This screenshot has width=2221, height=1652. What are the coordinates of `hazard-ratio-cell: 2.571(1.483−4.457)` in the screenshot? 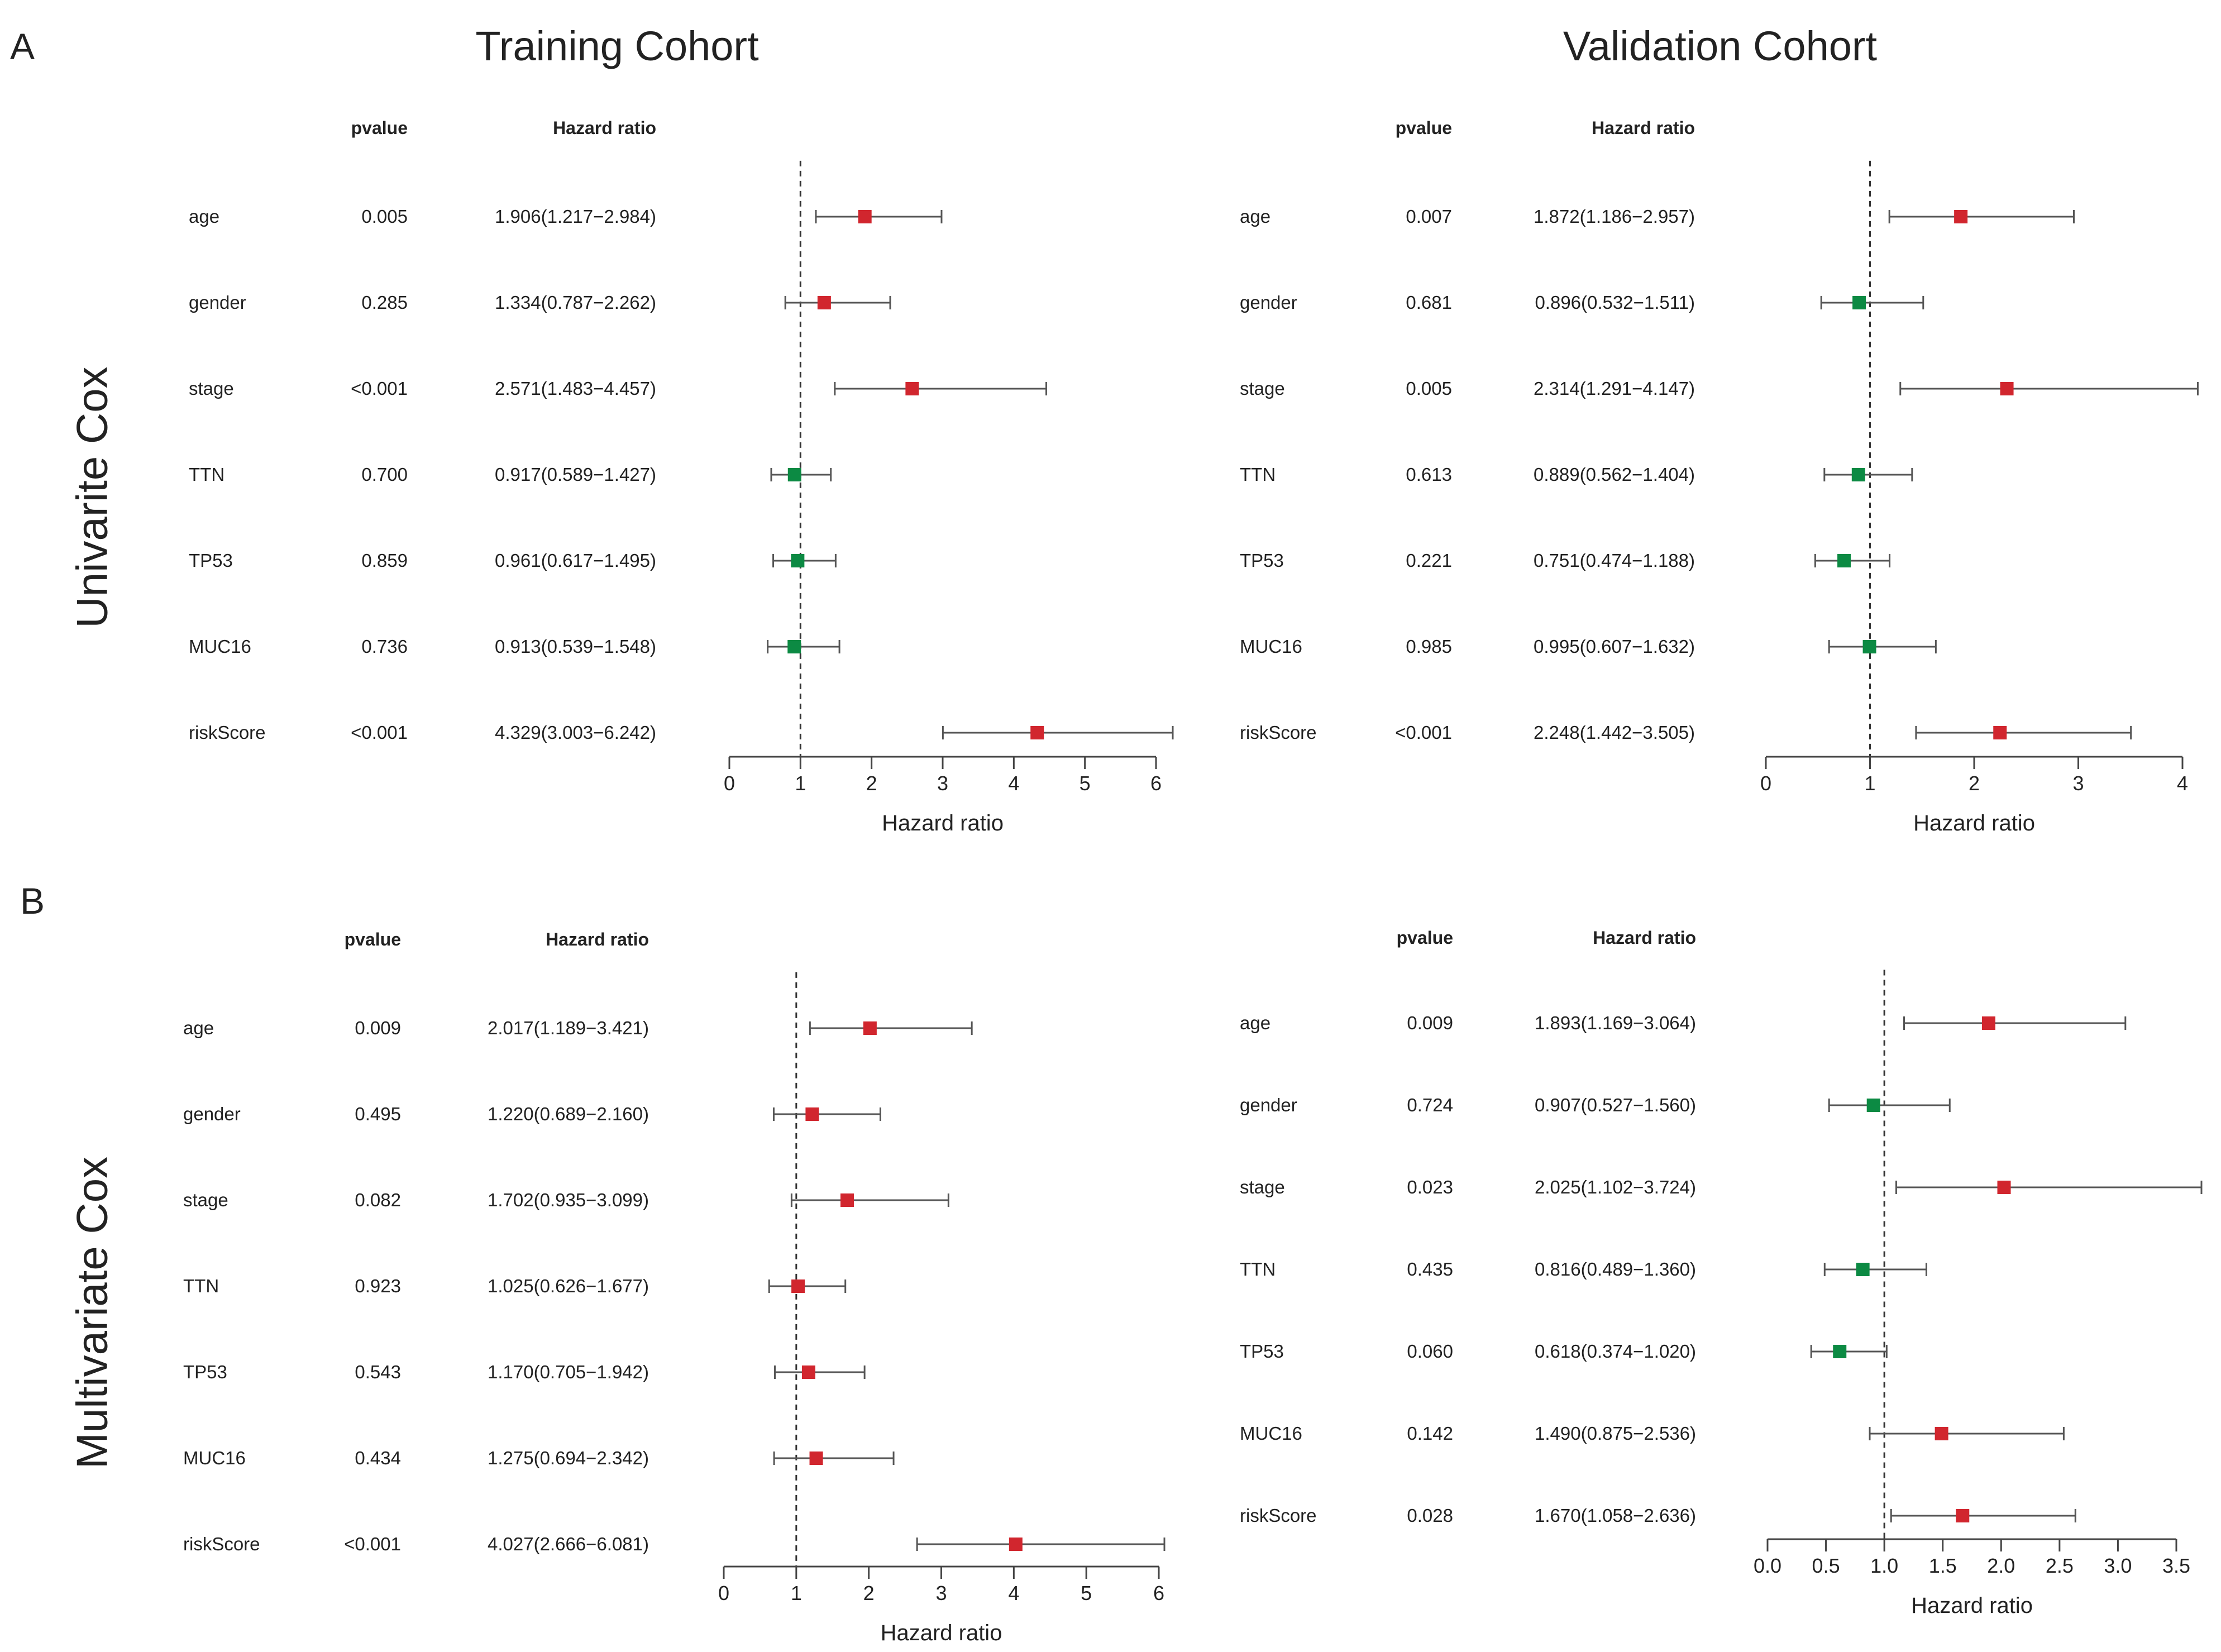 It's located at (575, 388).